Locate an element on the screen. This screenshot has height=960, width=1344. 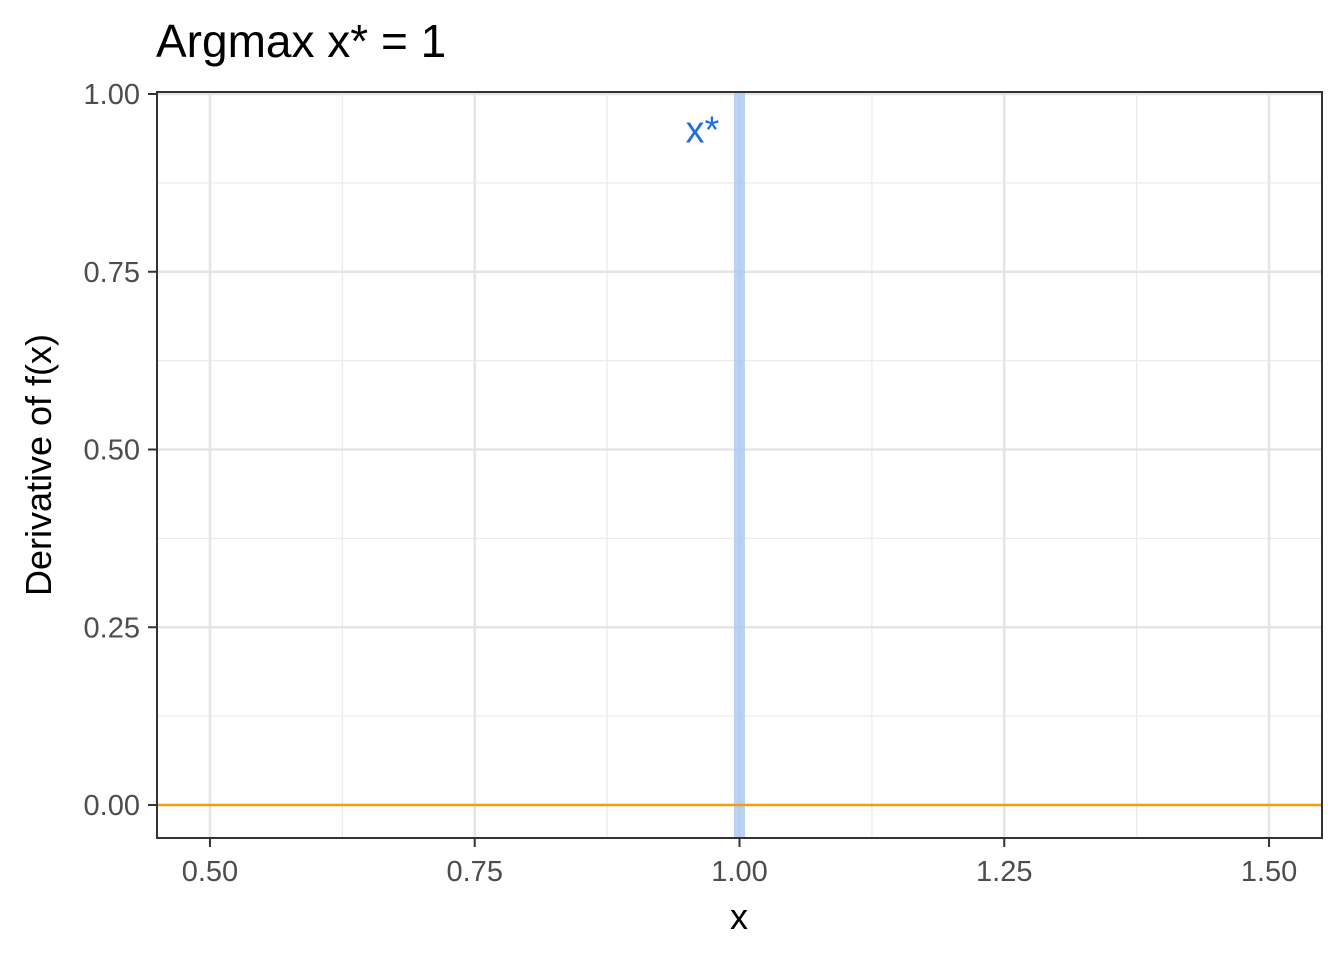
y-tick-label: 0.75 is located at coordinates (112, 273).